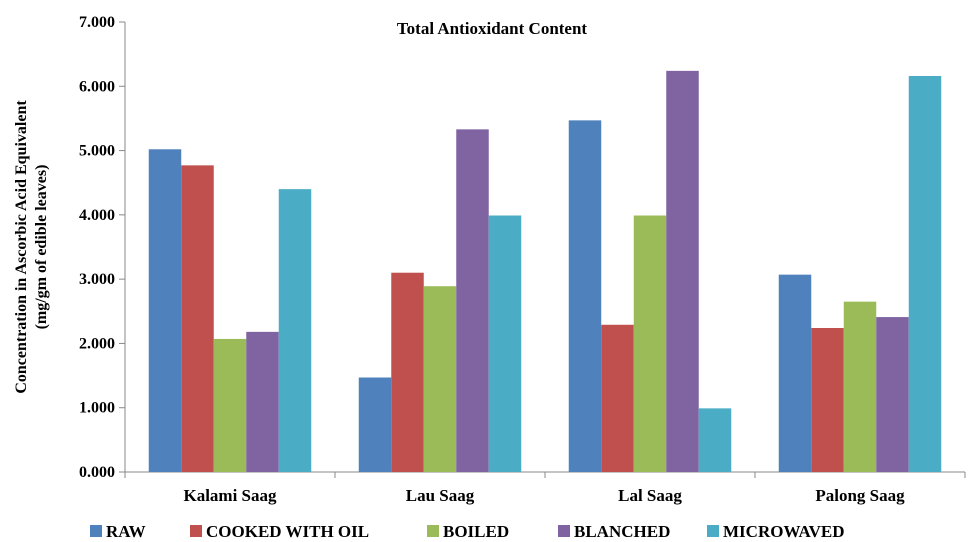 The image size is (969, 542). I want to click on bar-boiled-lau-saag, so click(440, 379).